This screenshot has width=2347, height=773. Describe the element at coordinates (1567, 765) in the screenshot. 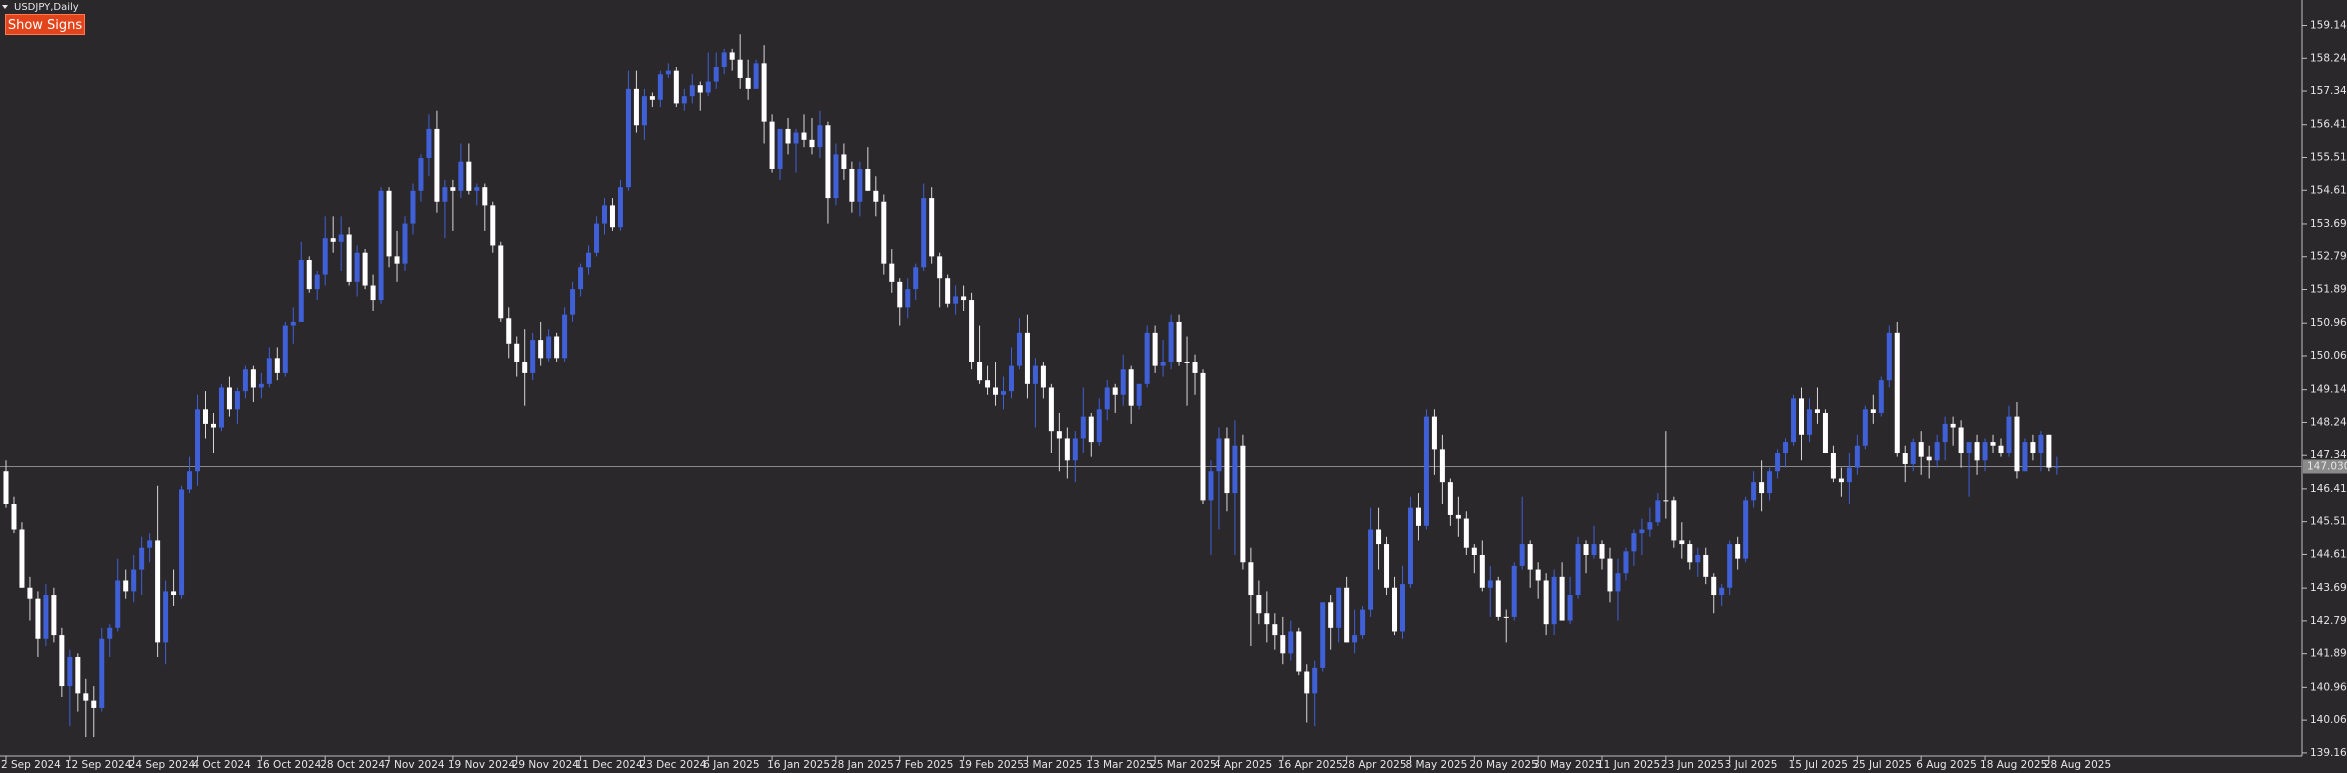

I see `x-tick-label: 30 May 2025` at that location.